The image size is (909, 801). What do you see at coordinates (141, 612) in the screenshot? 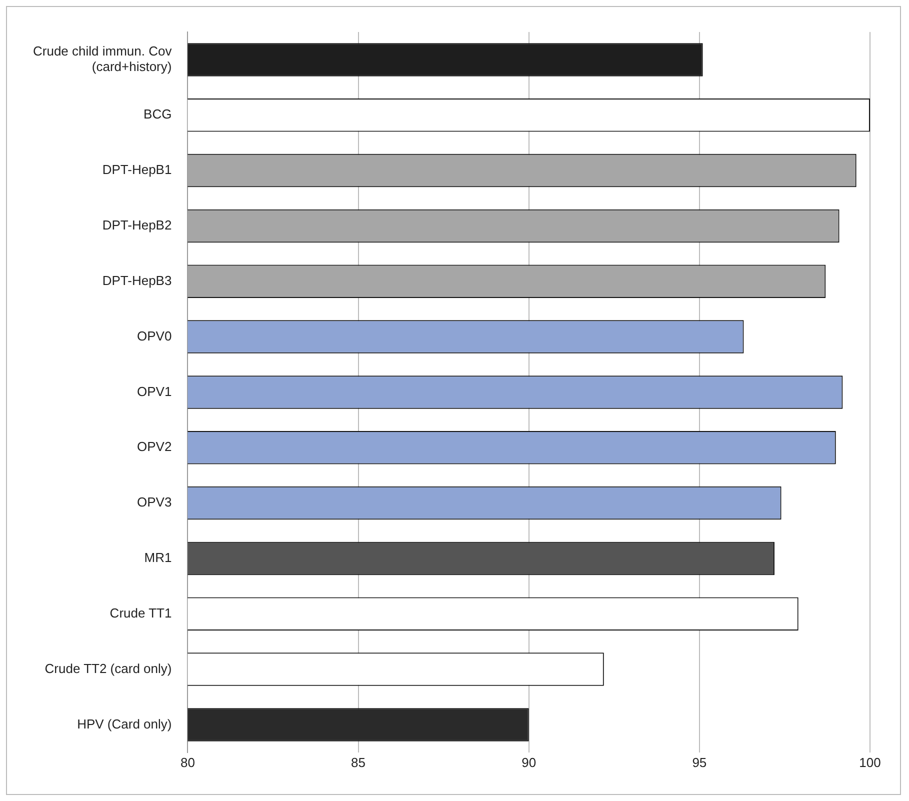
I see `y-tick-label: Crude TT1` at bounding box center [141, 612].